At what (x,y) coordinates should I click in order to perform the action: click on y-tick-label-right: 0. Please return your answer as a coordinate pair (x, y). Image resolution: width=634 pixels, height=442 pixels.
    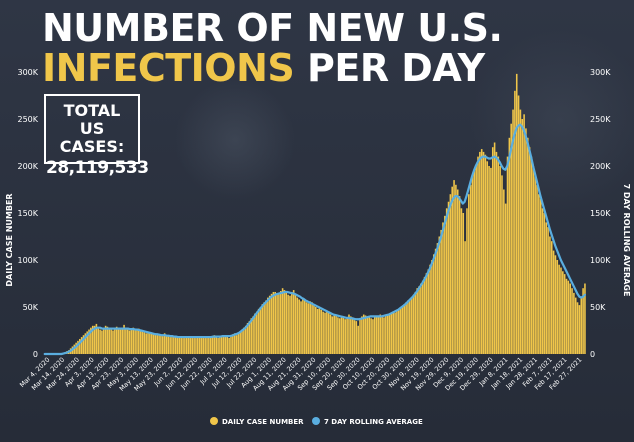
    Looking at the image, I should click on (592, 354).